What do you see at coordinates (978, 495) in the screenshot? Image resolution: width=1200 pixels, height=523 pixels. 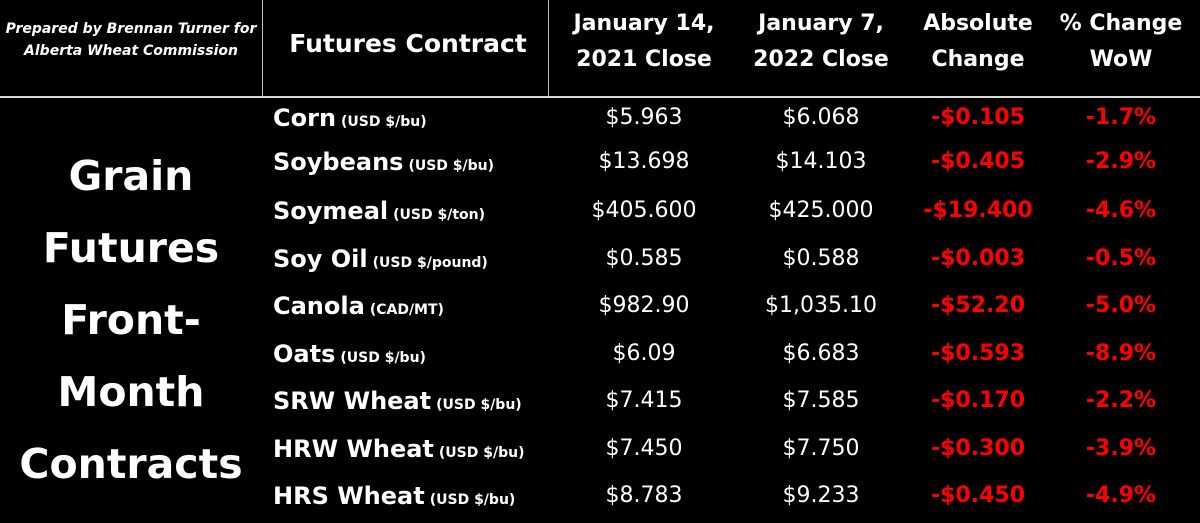 I see `absolute-change: -$0.450` at bounding box center [978, 495].